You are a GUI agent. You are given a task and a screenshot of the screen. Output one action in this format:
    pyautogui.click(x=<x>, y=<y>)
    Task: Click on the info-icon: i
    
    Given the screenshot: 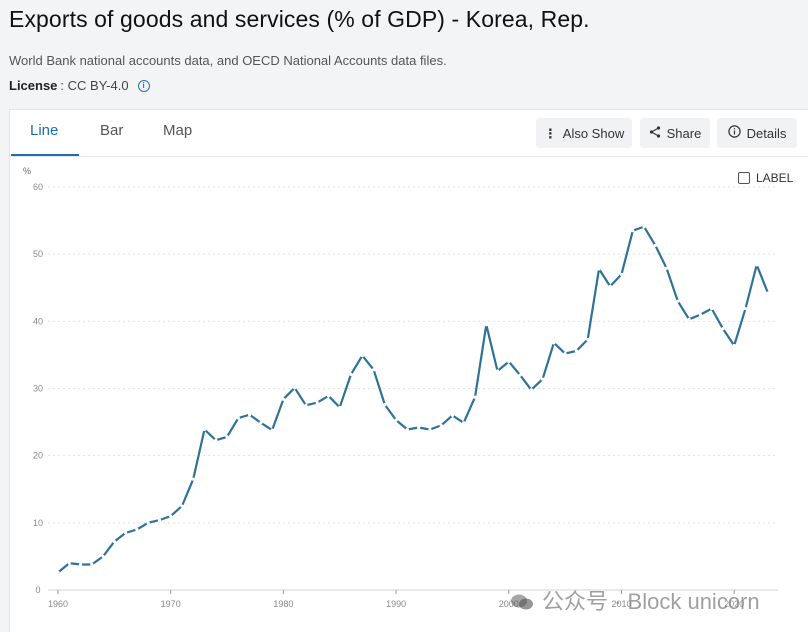 What is the action you would take?
    pyautogui.click(x=143, y=85)
    